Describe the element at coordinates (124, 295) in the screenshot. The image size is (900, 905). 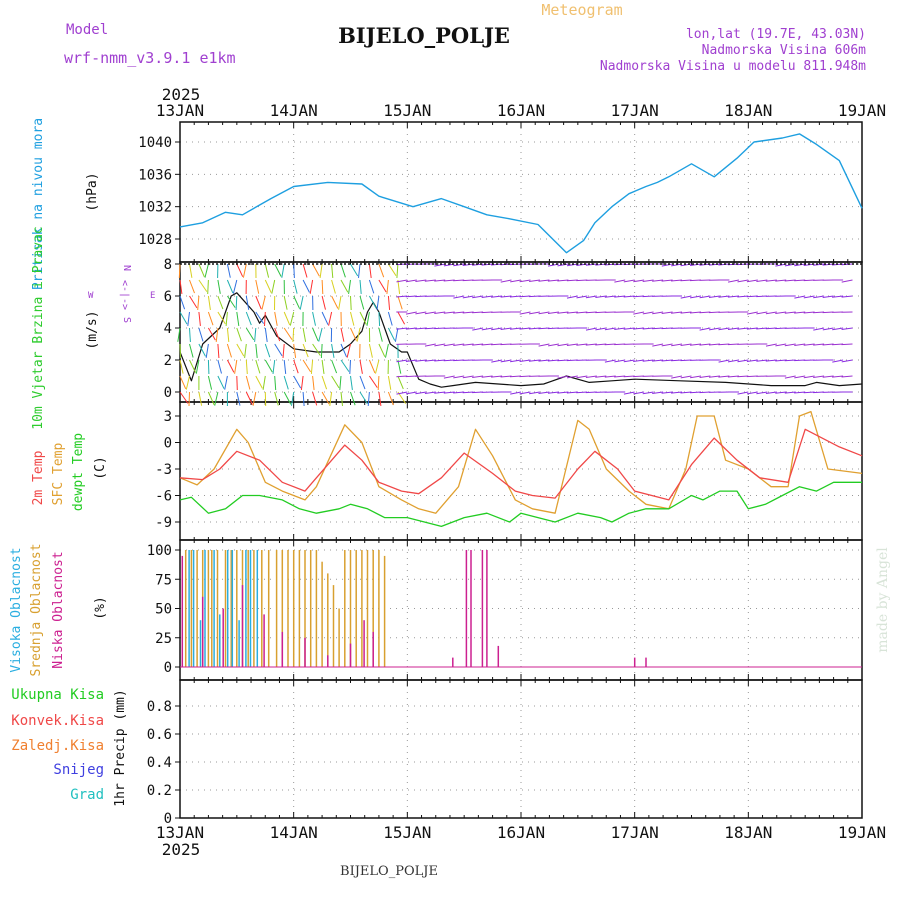
I see `compass-arrow: <-|->` at that location.